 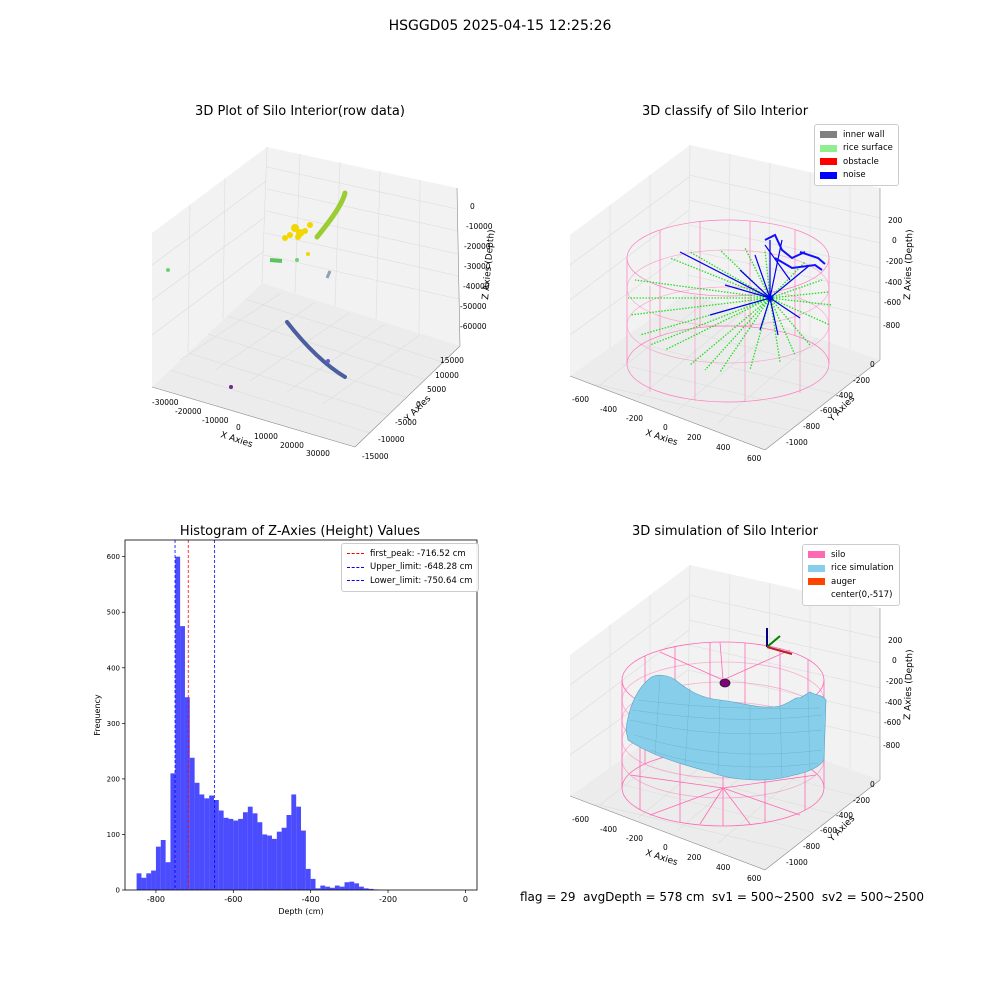 I want to click on y-tick-label: 100, so click(x=113, y=835).